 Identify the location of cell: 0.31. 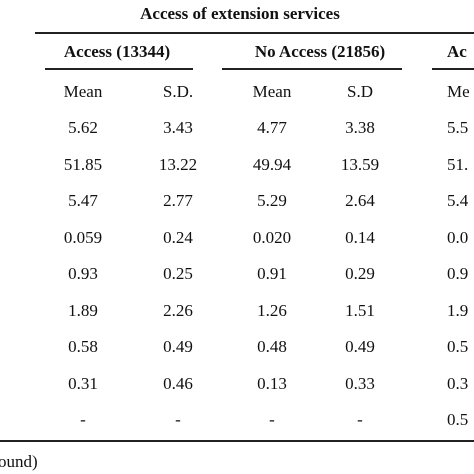
(83, 383).